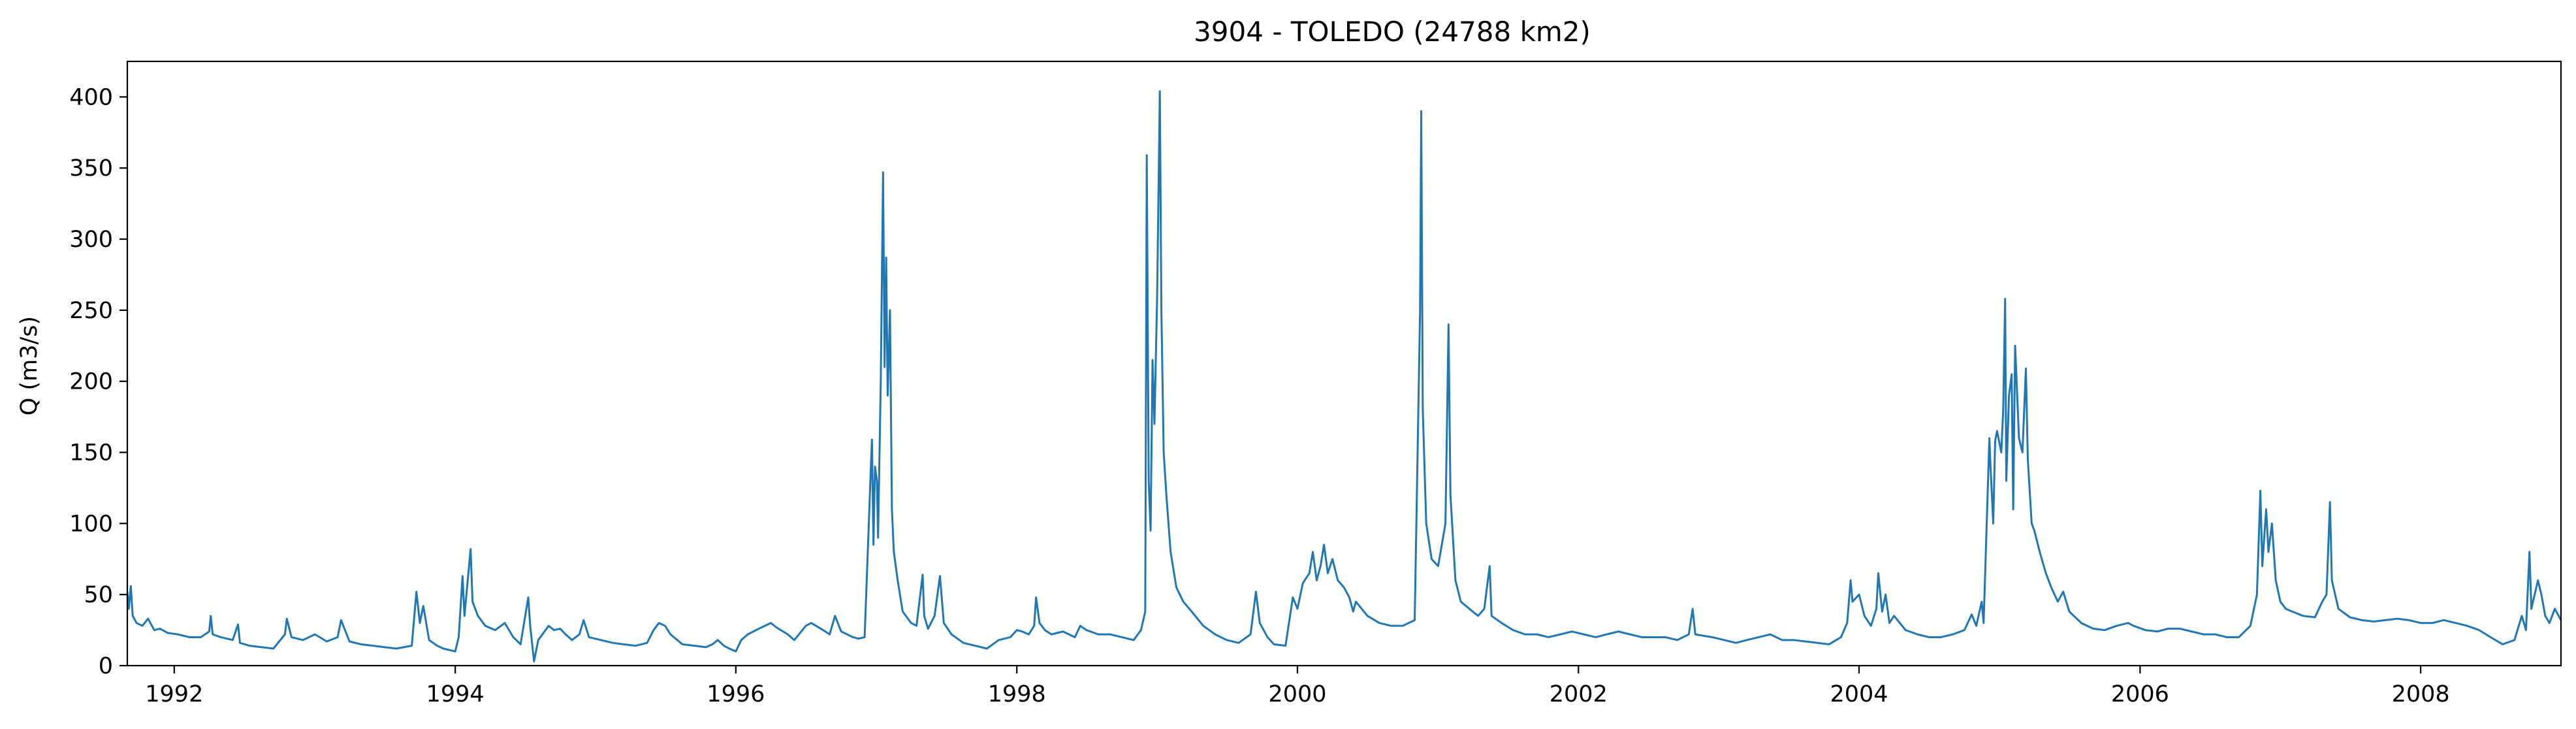 The height and width of the screenshot is (729, 2576). What do you see at coordinates (456, 694) in the screenshot?
I see `x-tick-label: 1994` at bounding box center [456, 694].